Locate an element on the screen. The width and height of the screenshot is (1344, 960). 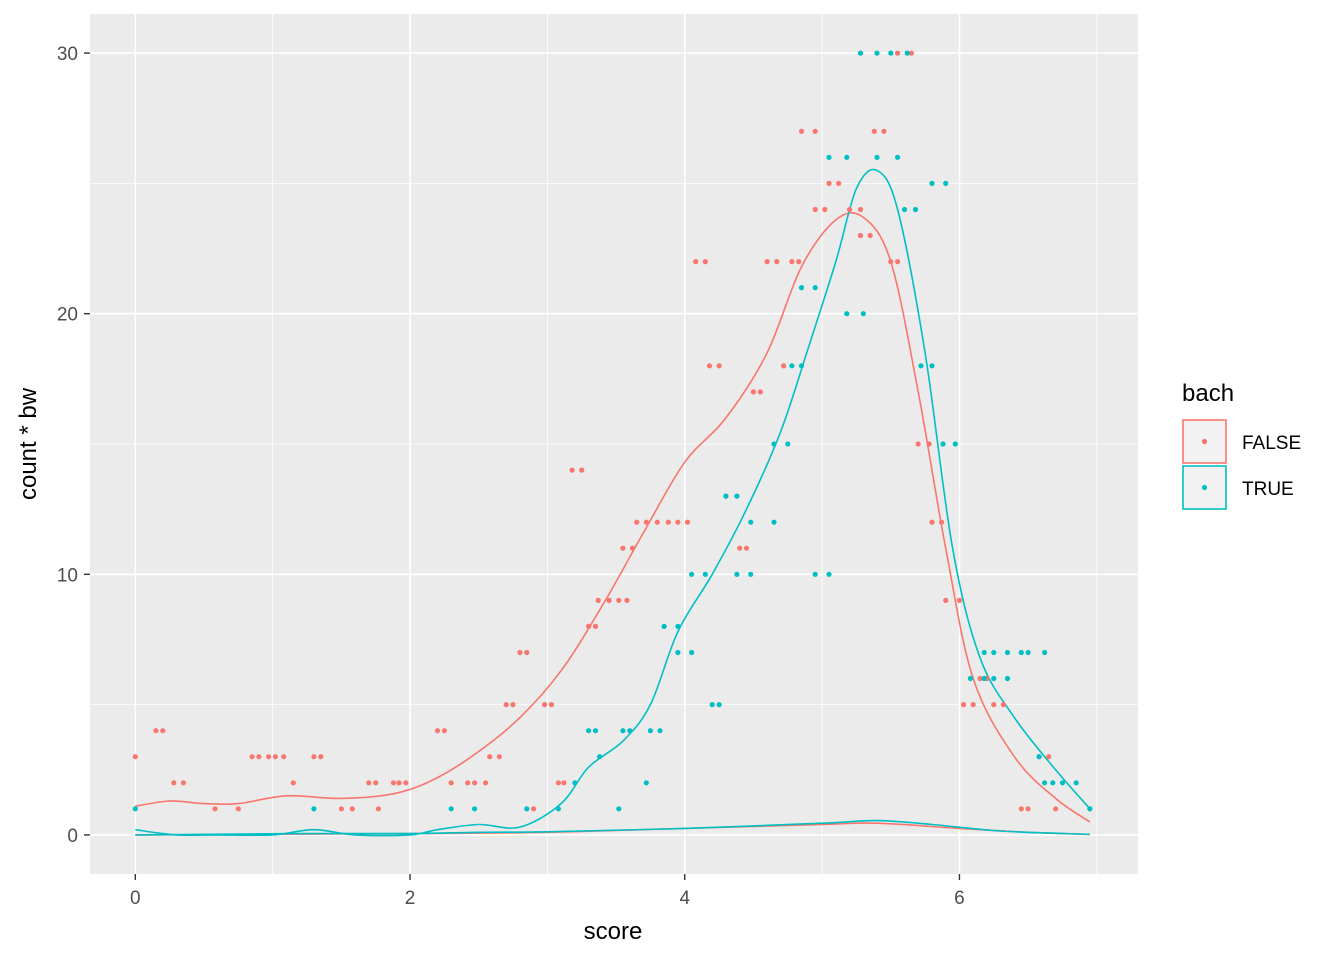
legend-key-dot-true is located at coordinates (1204, 487).